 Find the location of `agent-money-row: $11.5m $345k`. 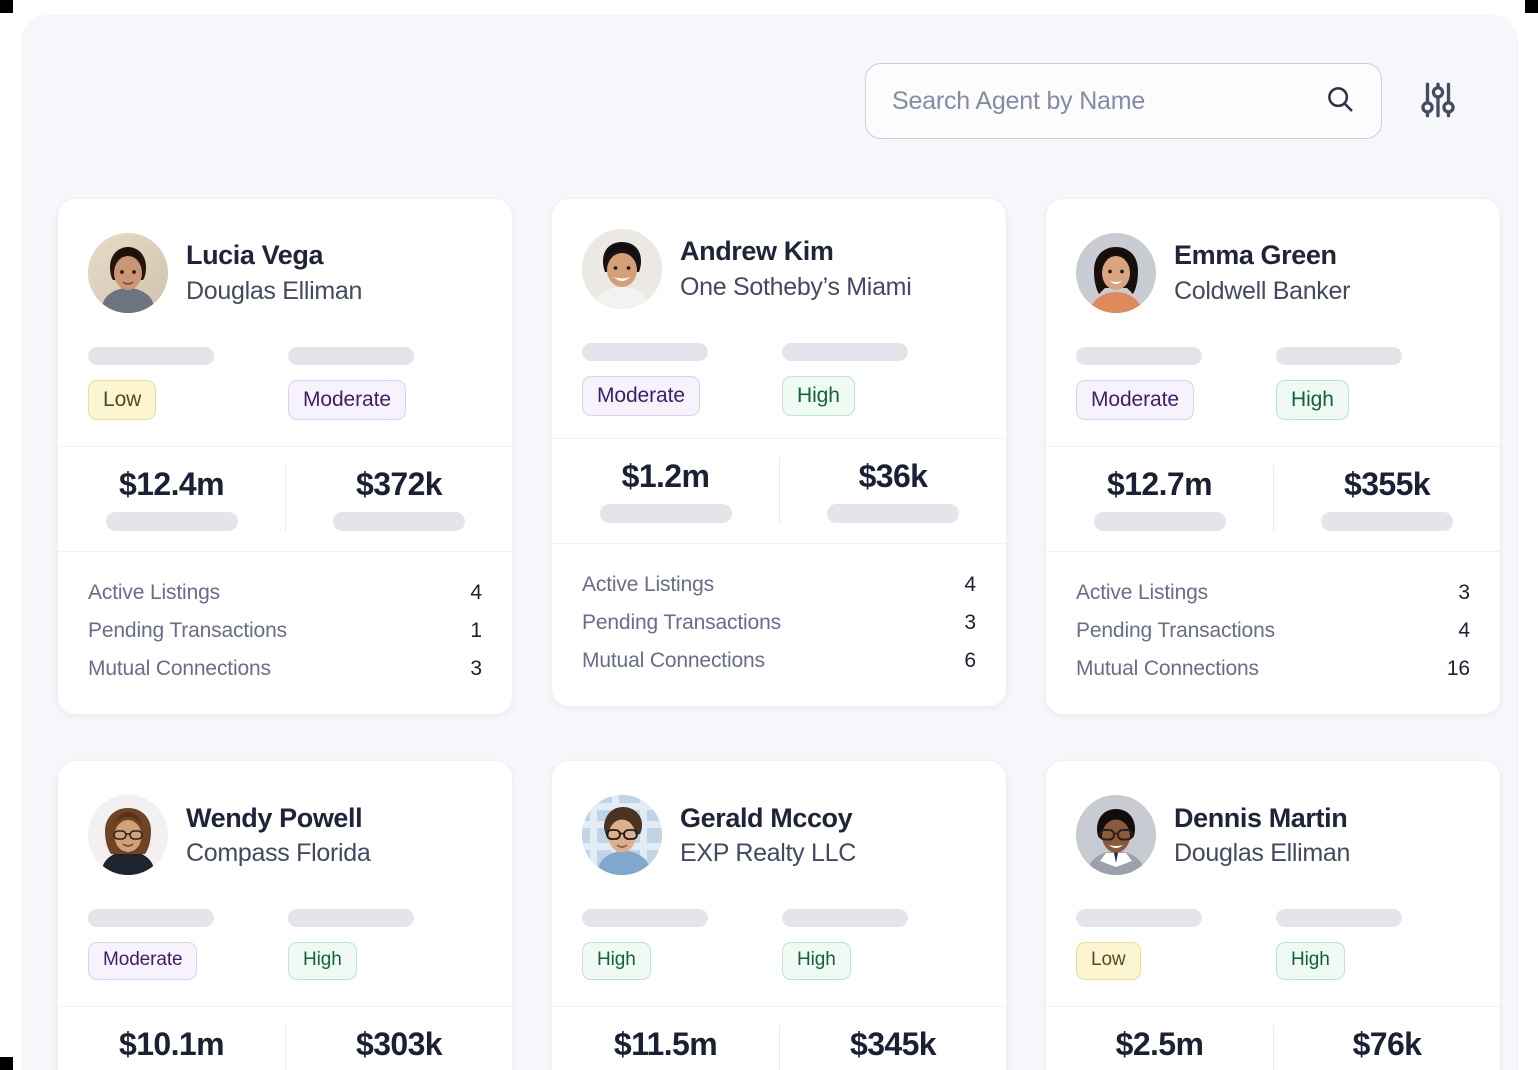

agent-money-row: $11.5m $345k is located at coordinates (779, 1038).